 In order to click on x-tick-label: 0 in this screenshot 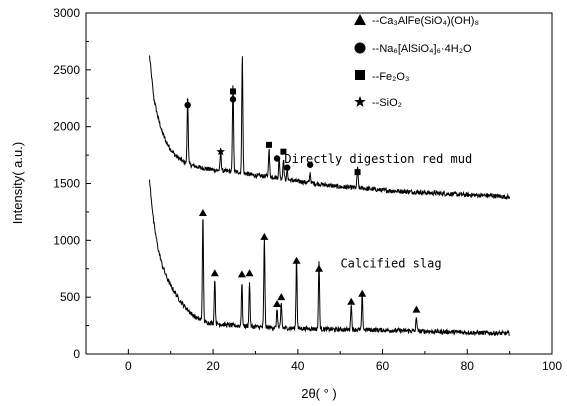, I will do `click(128, 366)`.